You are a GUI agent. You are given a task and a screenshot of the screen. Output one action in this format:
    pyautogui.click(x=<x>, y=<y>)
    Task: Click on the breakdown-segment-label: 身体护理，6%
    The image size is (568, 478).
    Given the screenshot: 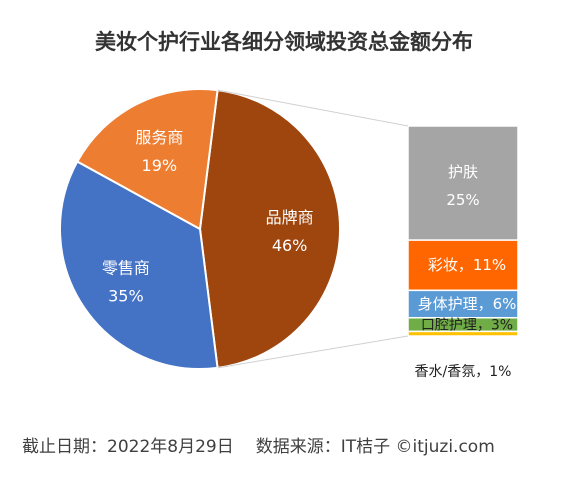 What is the action you would take?
    pyautogui.click(x=467, y=304)
    